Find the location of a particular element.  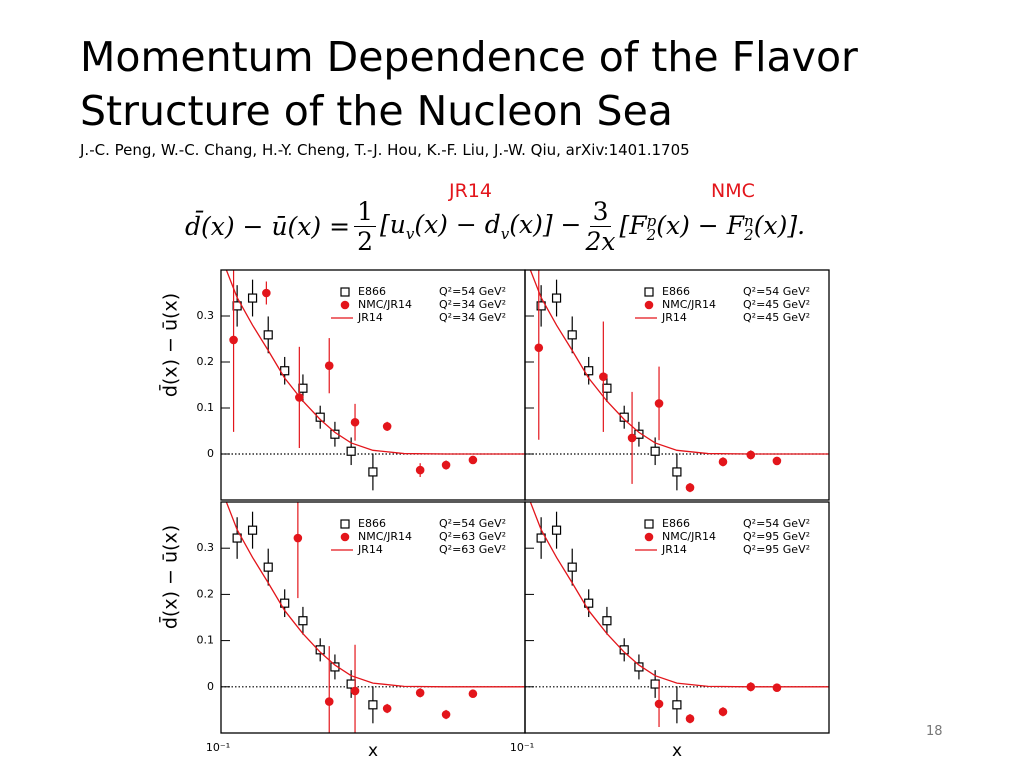

x-tick-label: 10⁻¹ is located at coordinates (218, 747).